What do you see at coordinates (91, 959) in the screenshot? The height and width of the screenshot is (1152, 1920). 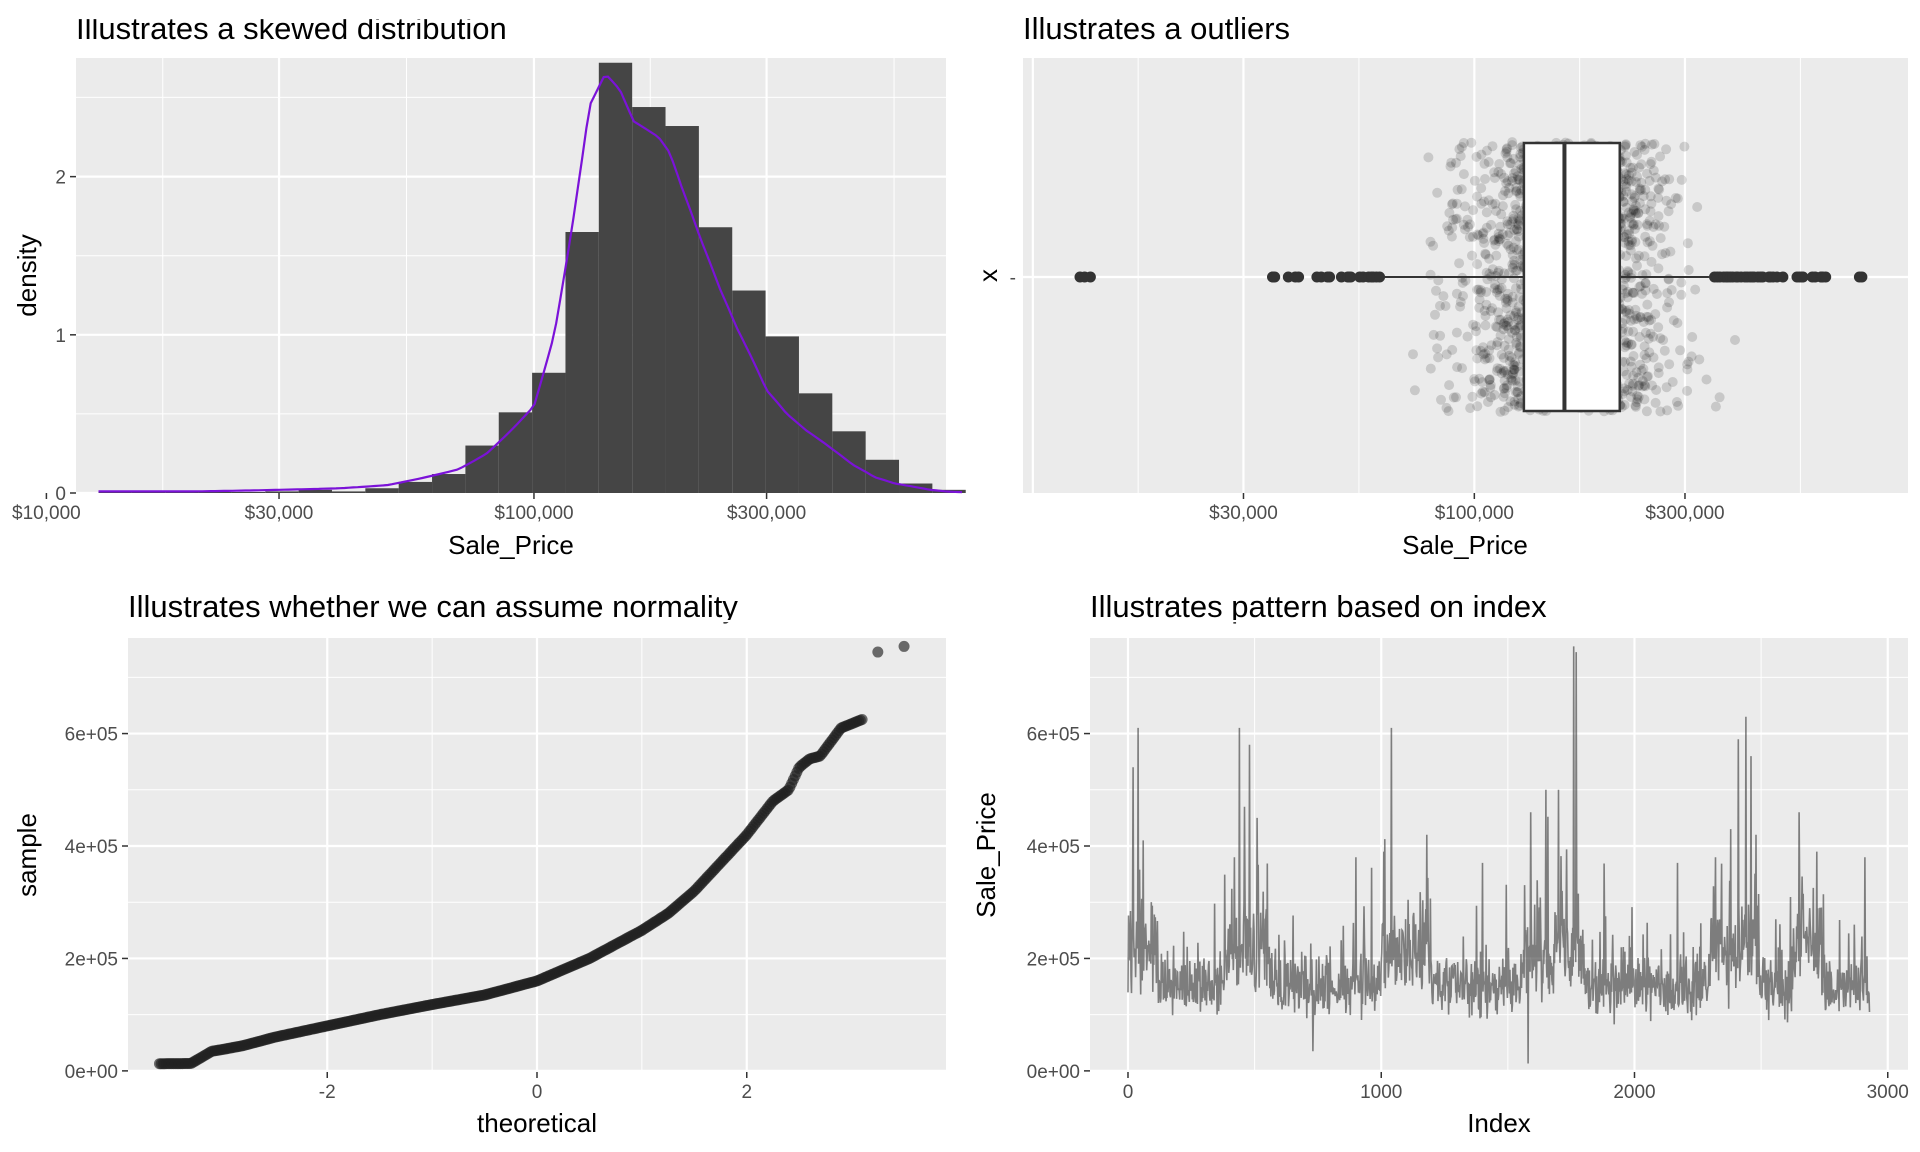 I see `qq-y-tick-label: 2e+05` at bounding box center [91, 959].